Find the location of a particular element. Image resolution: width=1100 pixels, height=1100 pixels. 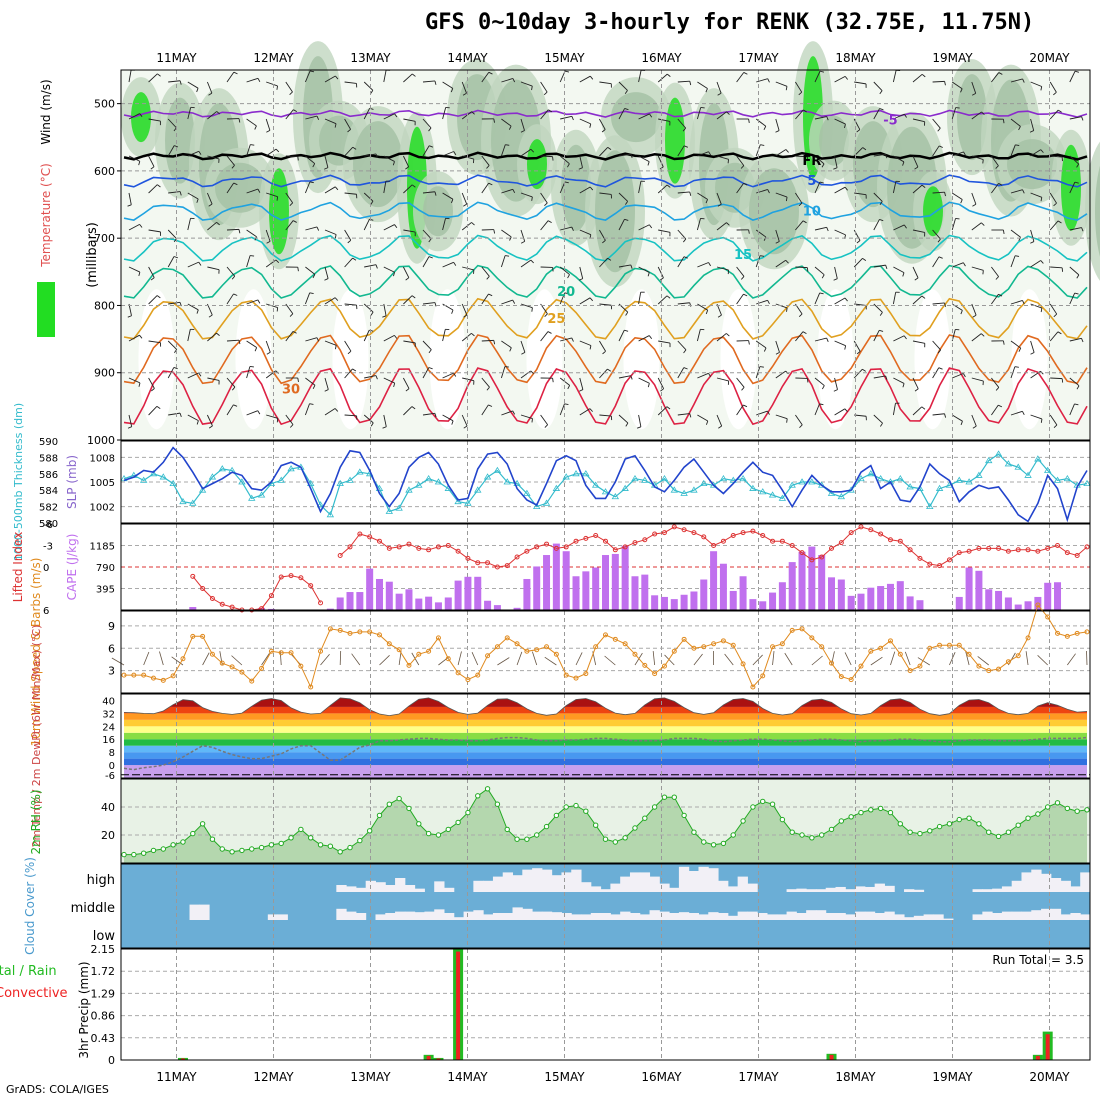

isotherm-line is located at coordinates (605, 396).